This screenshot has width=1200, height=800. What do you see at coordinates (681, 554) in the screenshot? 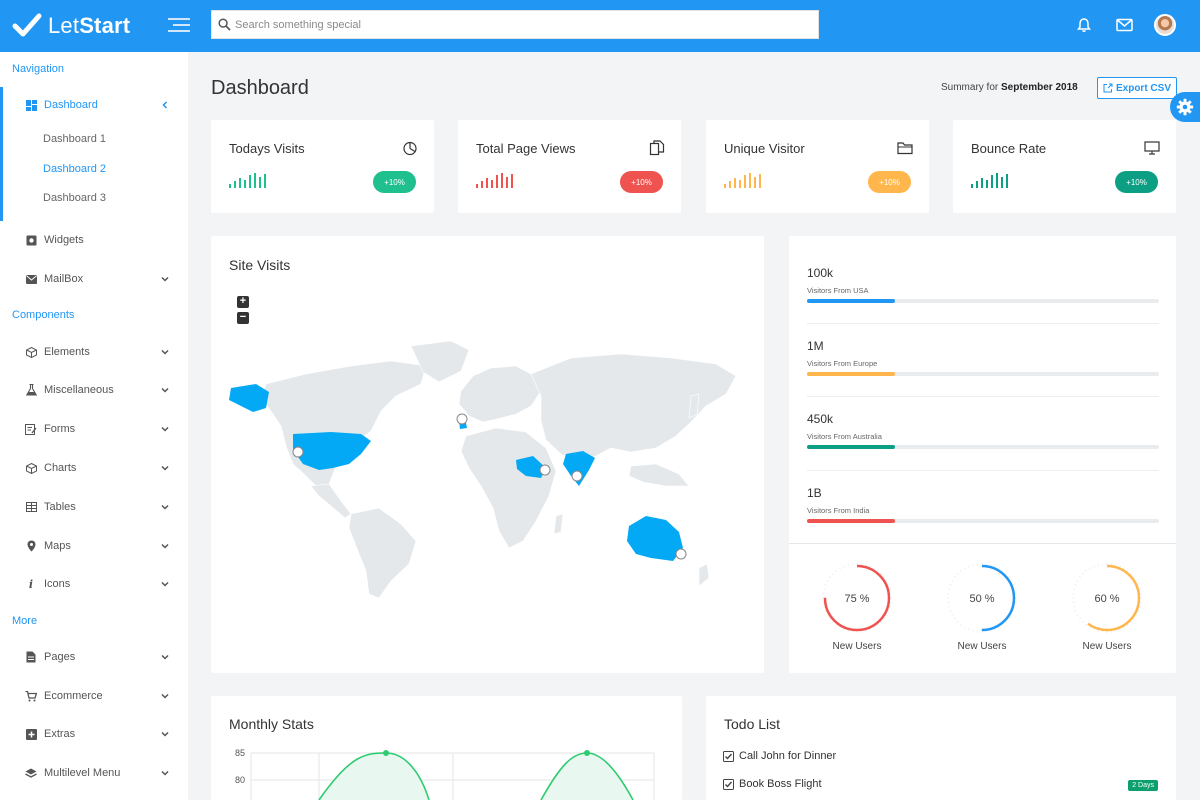
I see `marker-australia` at bounding box center [681, 554].